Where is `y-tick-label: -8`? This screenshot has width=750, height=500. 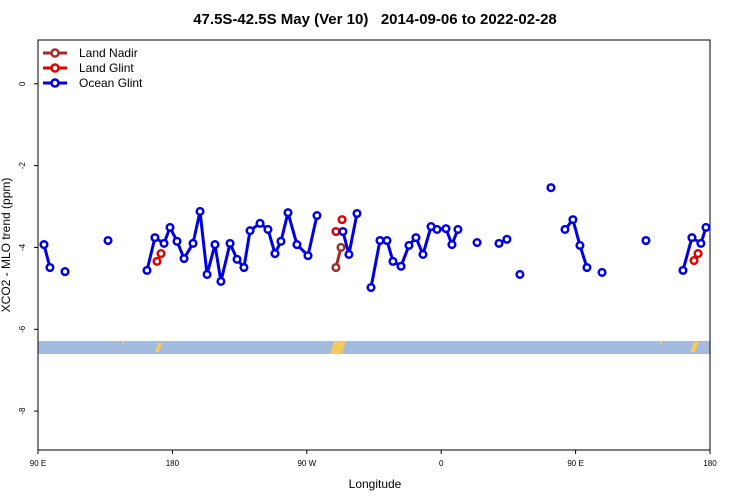 y-tick-label: -8 is located at coordinates (22, 411).